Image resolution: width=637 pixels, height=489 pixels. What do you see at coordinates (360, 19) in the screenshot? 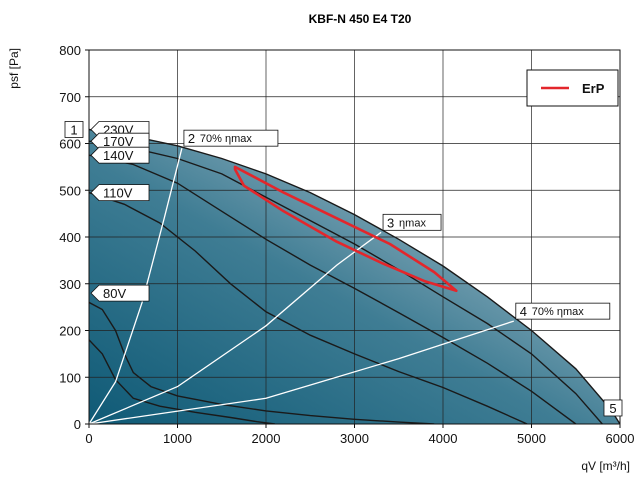
I see `chart-title: KBF-N 450 E4 T20` at bounding box center [360, 19].